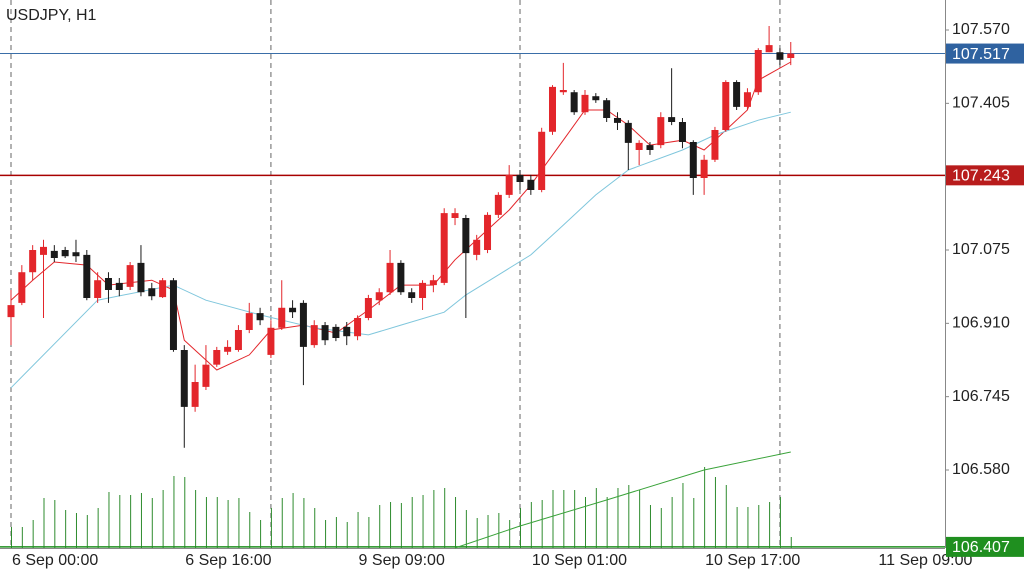  What do you see at coordinates (55, 560) in the screenshot?
I see `x-tick-label: 6 Sep 00:00` at bounding box center [55, 560].